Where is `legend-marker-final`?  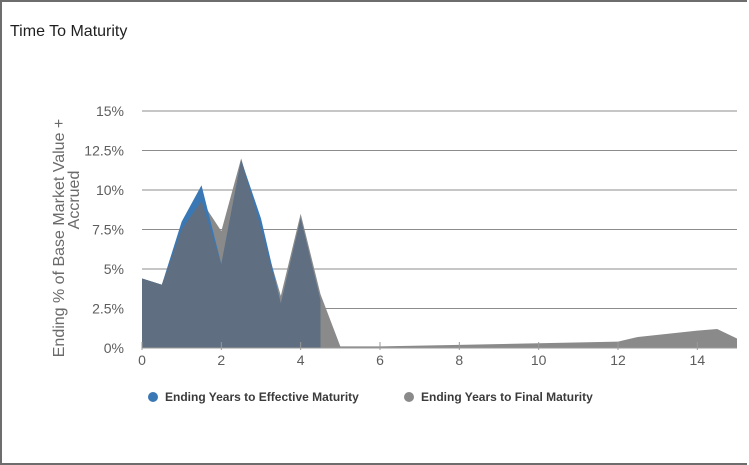
legend-marker-final is located at coordinates (409, 397).